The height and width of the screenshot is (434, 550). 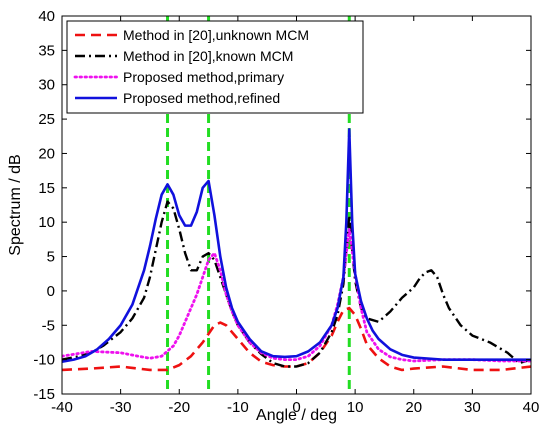 I want to click on legend-label-1: Method in [20],known MCM, so click(x=208, y=56).